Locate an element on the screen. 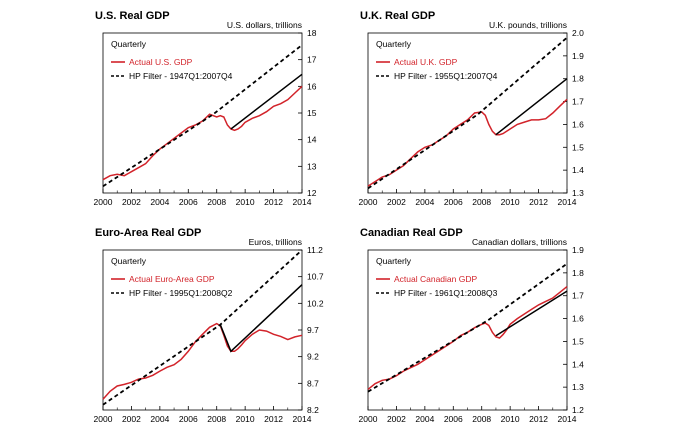 This screenshot has height=429, width=691. legend-entry: HP Filter - 1961Q1:2008Q3 is located at coordinates (446, 293).